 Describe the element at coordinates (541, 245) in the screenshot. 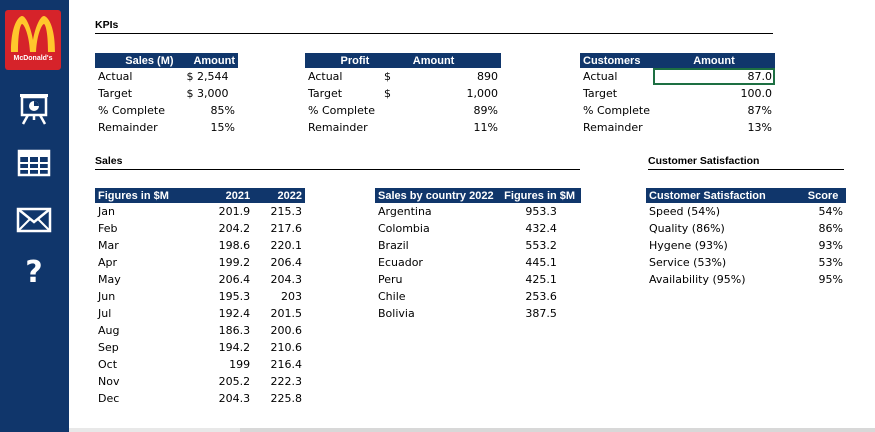

I see `value-cell: 553.2` at that location.